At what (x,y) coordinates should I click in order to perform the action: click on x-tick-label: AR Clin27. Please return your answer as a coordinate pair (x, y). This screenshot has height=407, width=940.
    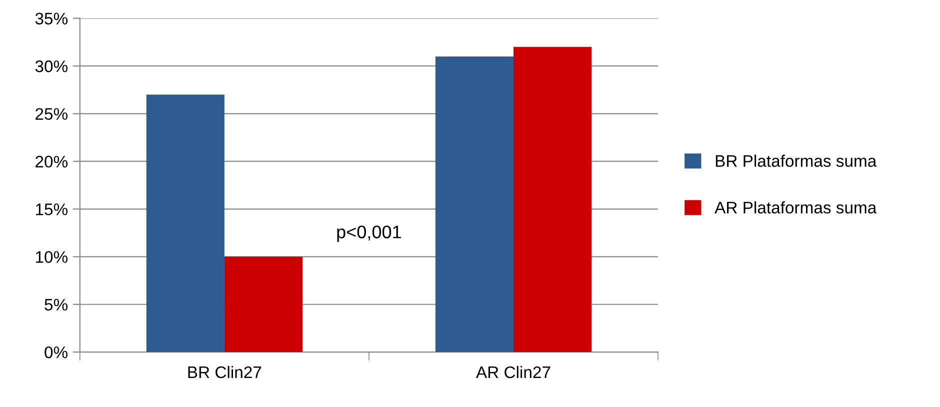
    Looking at the image, I should click on (513, 372).